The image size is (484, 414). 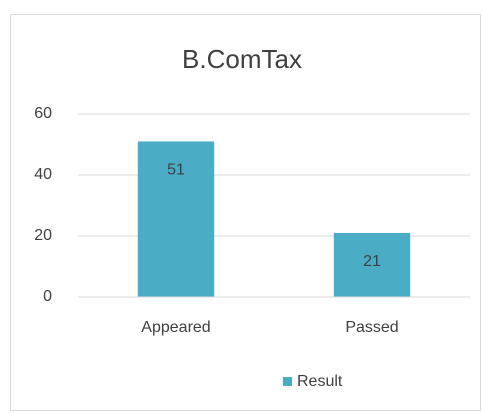 What do you see at coordinates (43, 113) in the screenshot?
I see `y-tick-label: 60` at bounding box center [43, 113].